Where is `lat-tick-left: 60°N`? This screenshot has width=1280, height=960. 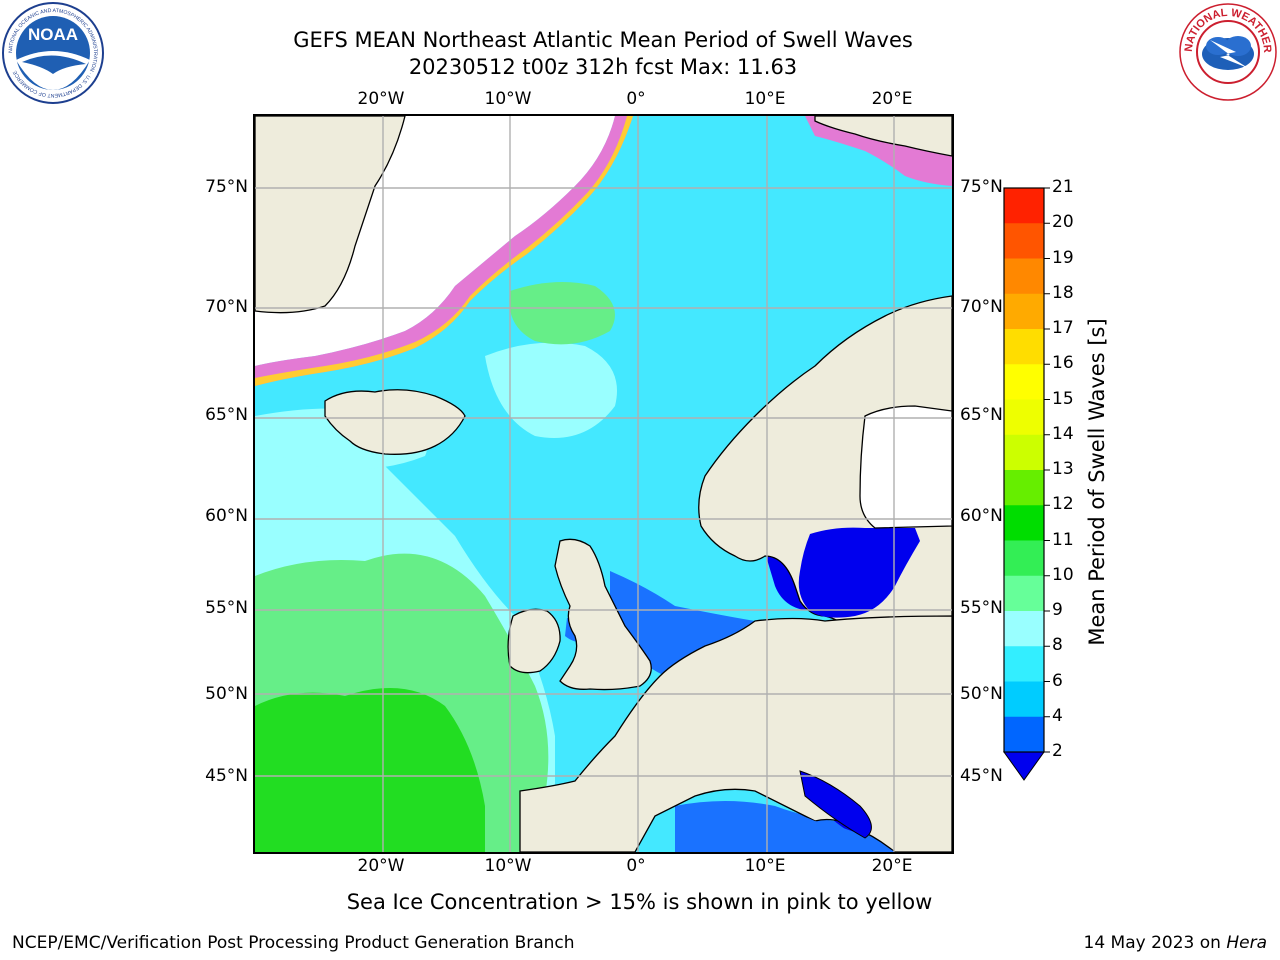
lat-tick-left: 60°N is located at coordinates (226, 516).